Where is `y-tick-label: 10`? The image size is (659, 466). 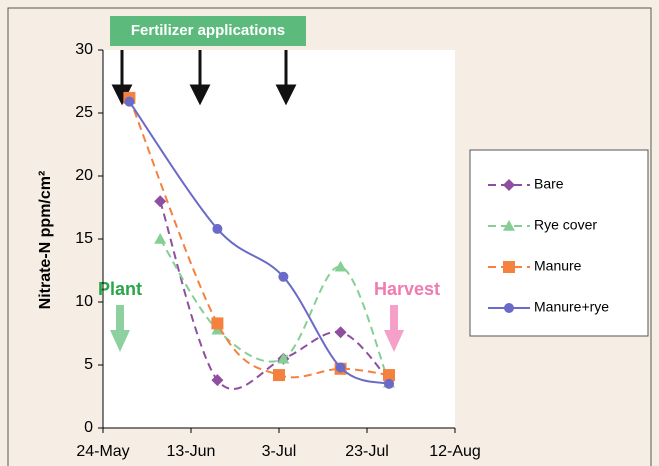 y-tick-label: 10 is located at coordinates (84, 301).